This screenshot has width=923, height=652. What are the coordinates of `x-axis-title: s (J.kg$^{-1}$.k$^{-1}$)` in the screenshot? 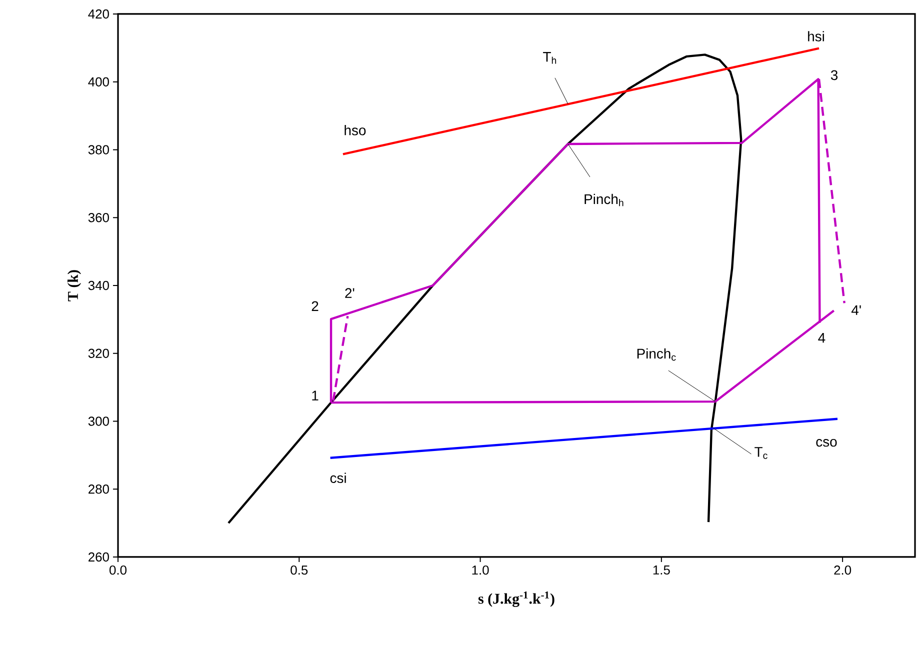 It's located at (516, 599).